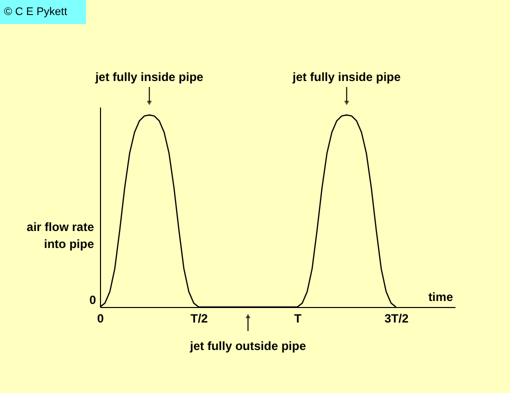 Image resolution: width=510 pixels, height=393 pixels. What do you see at coordinates (298, 319) in the screenshot?
I see `x-tick-label: T` at bounding box center [298, 319].